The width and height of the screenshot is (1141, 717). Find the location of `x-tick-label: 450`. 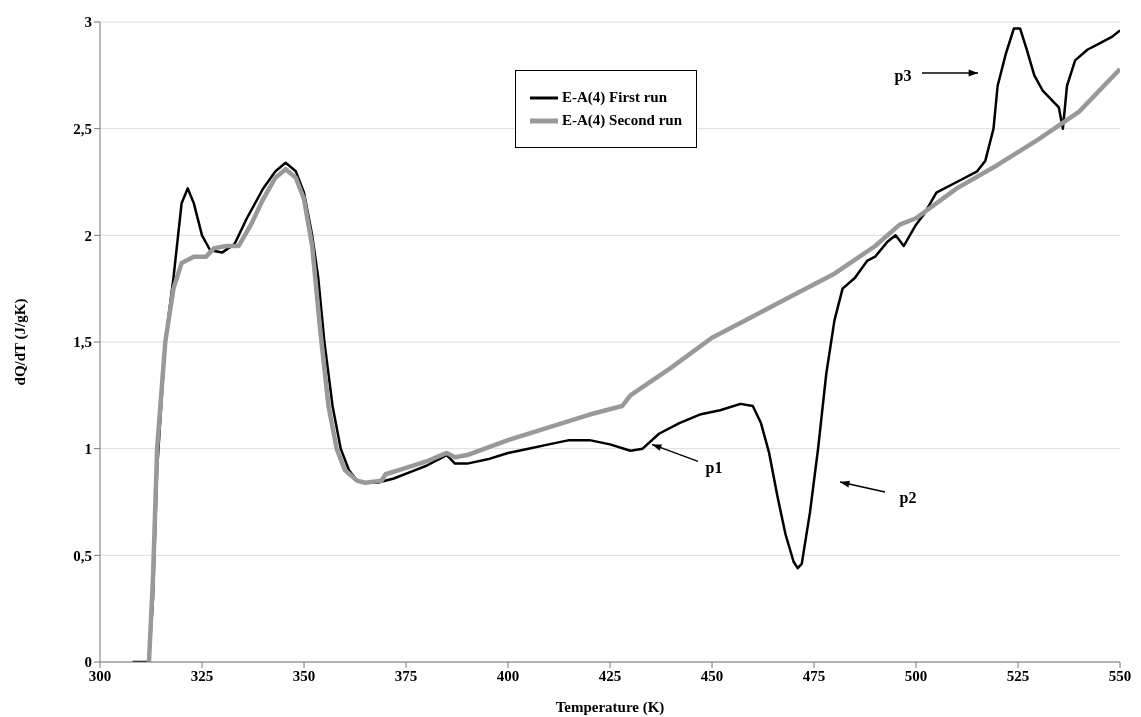

x-tick-label: 450 is located at coordinates (712, 675).